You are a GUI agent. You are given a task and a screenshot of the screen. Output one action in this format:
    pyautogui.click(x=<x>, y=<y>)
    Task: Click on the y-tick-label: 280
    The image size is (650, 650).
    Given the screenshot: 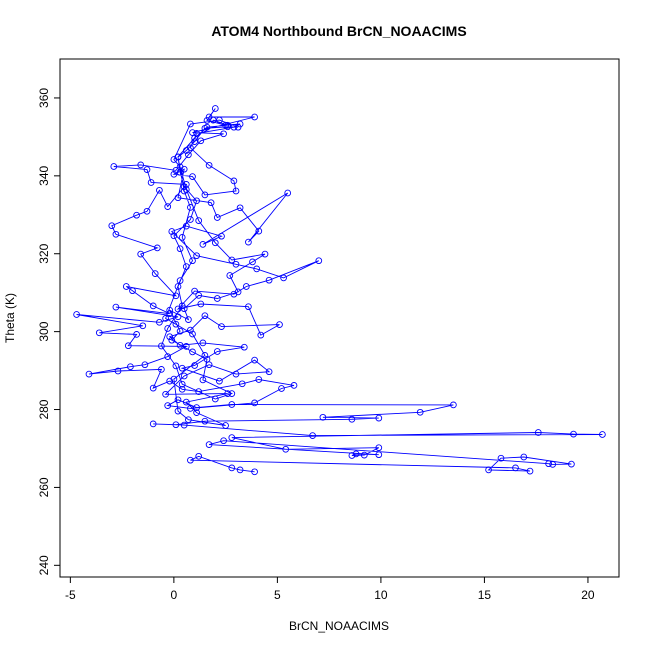 What is the action you would take?
    pyautogui.click(x=44, y=409)
    